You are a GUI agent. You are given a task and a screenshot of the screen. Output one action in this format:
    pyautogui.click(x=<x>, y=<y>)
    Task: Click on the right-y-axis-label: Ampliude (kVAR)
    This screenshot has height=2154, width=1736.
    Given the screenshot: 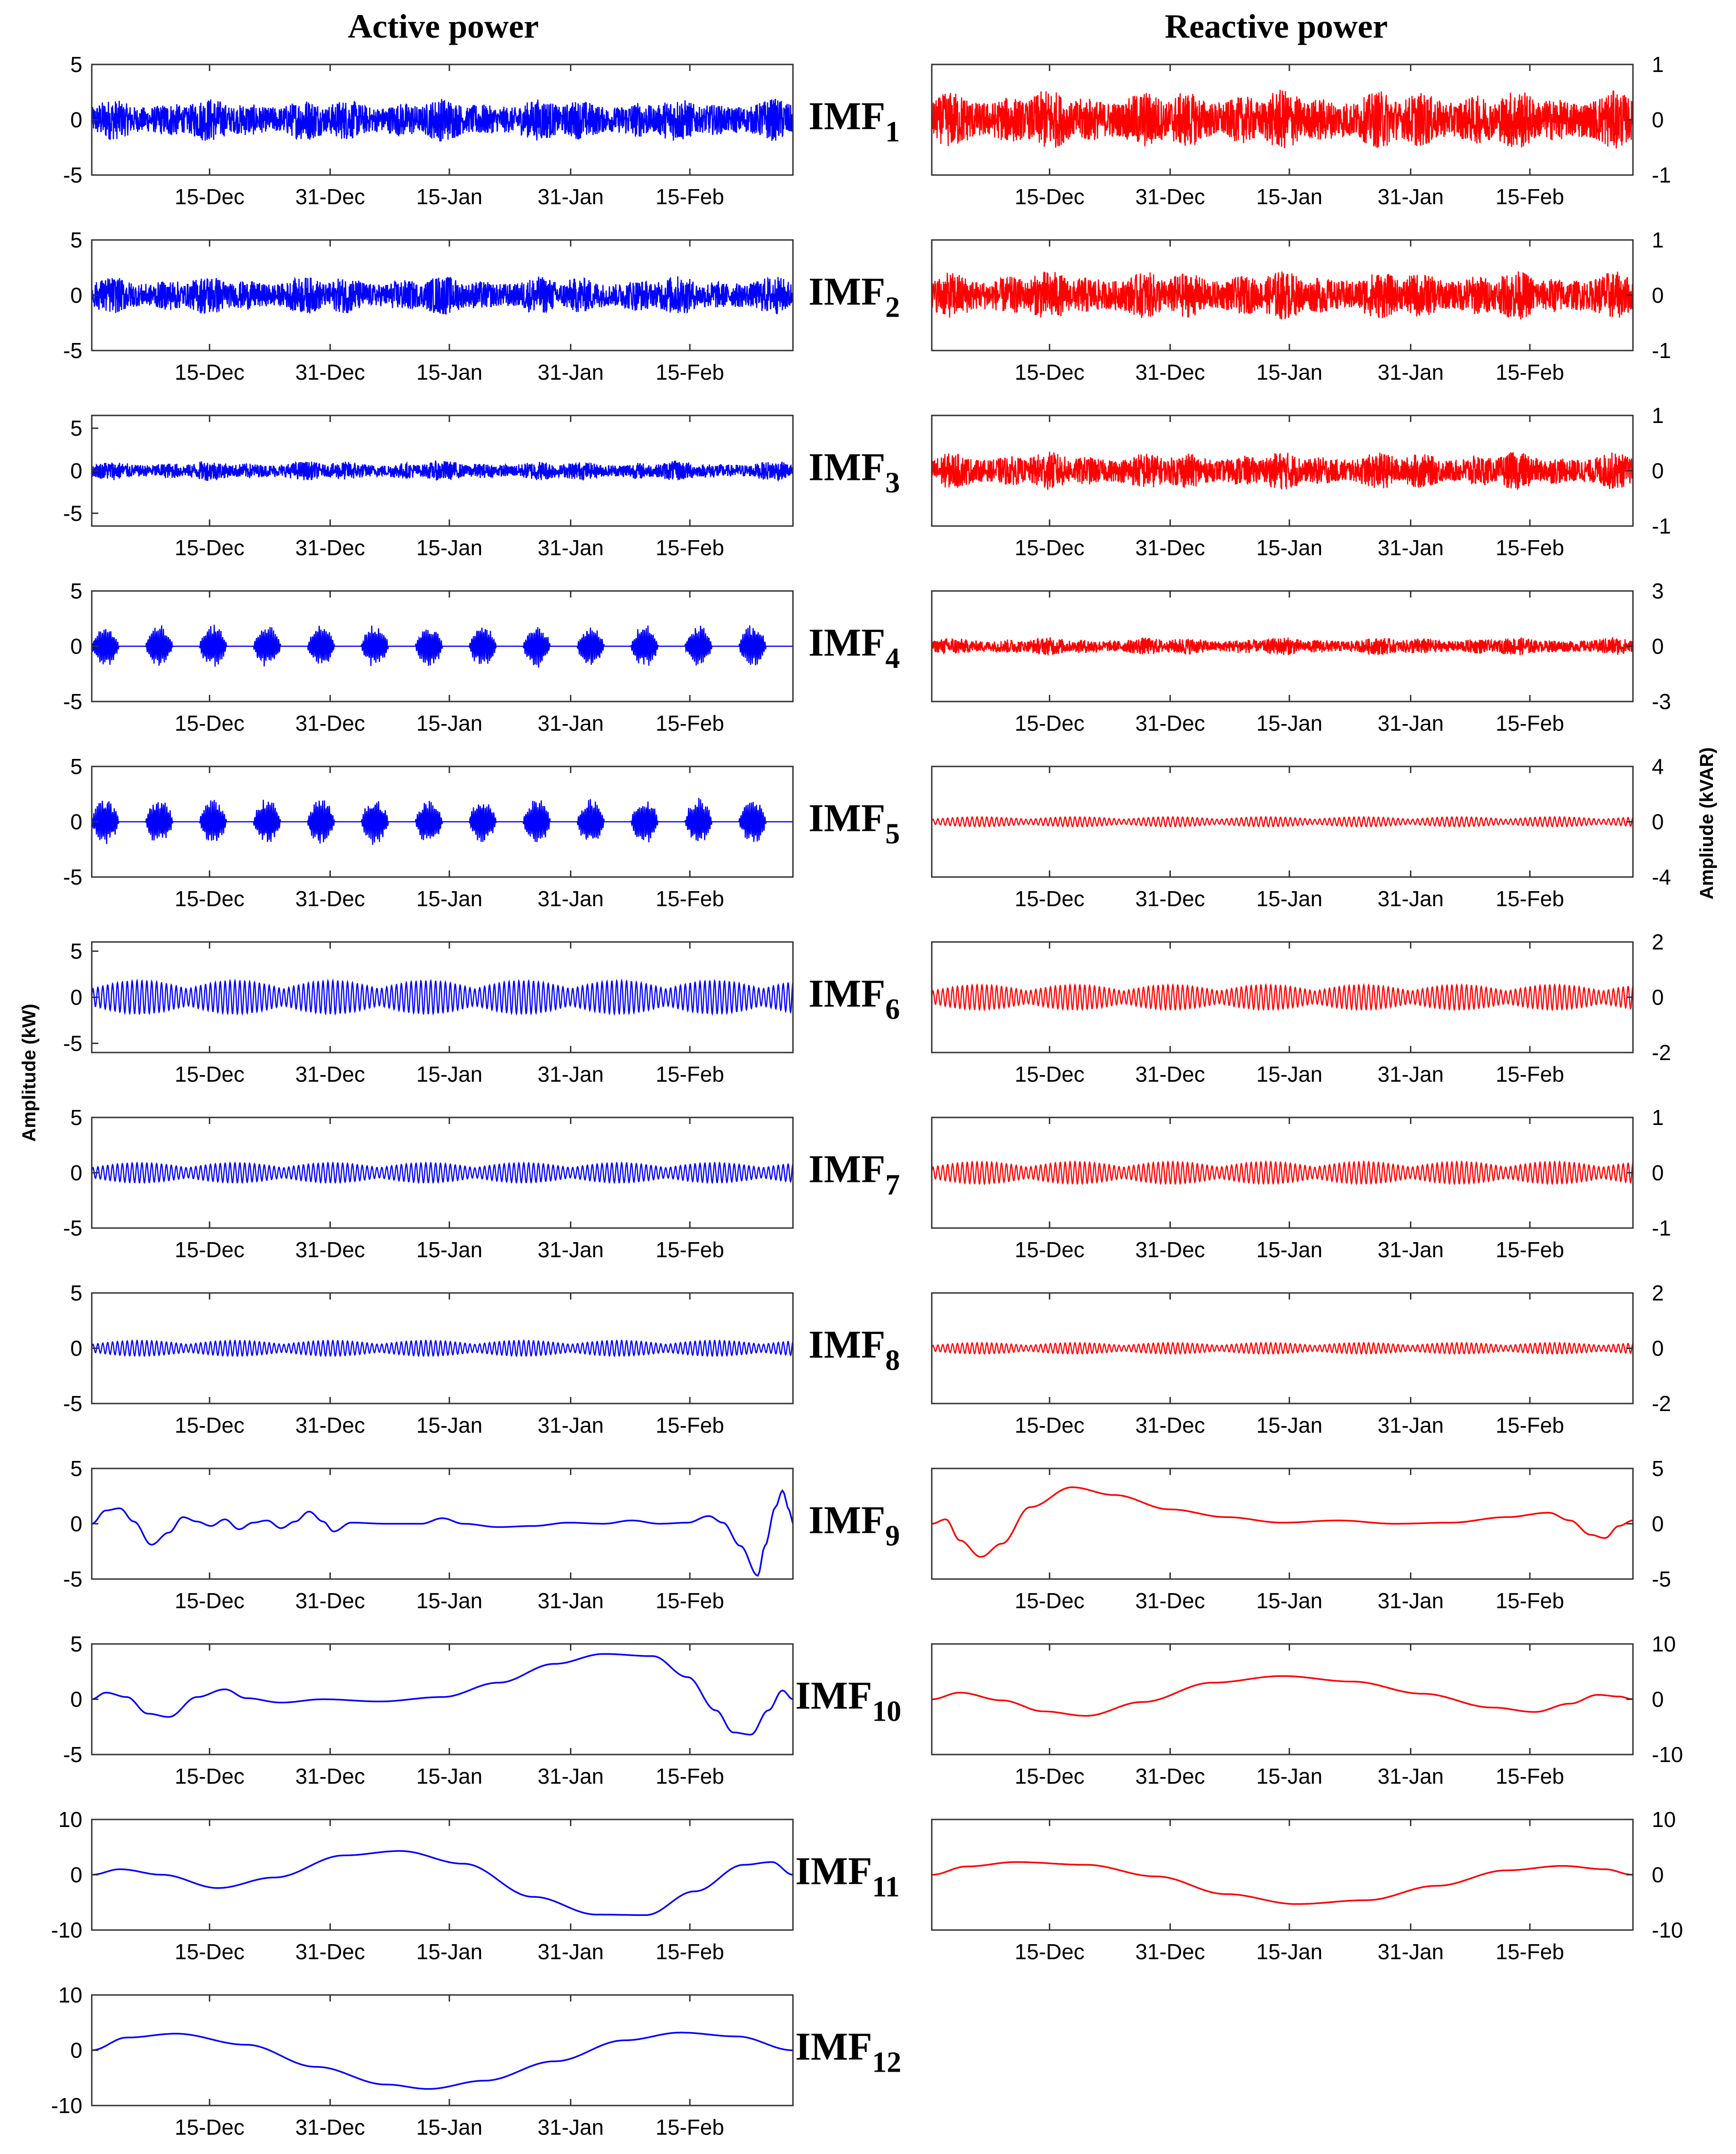 What is the action you would take?
    pyautogui.click(x=1706, y=823)
    